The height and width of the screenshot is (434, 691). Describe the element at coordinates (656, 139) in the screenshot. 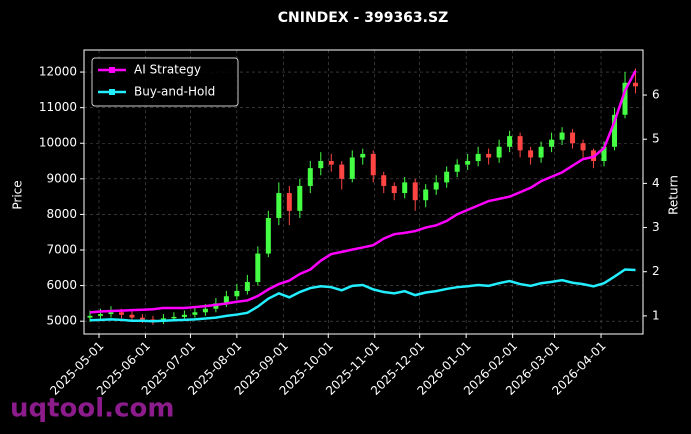

I see `y2-tick-label: 5` at that location.